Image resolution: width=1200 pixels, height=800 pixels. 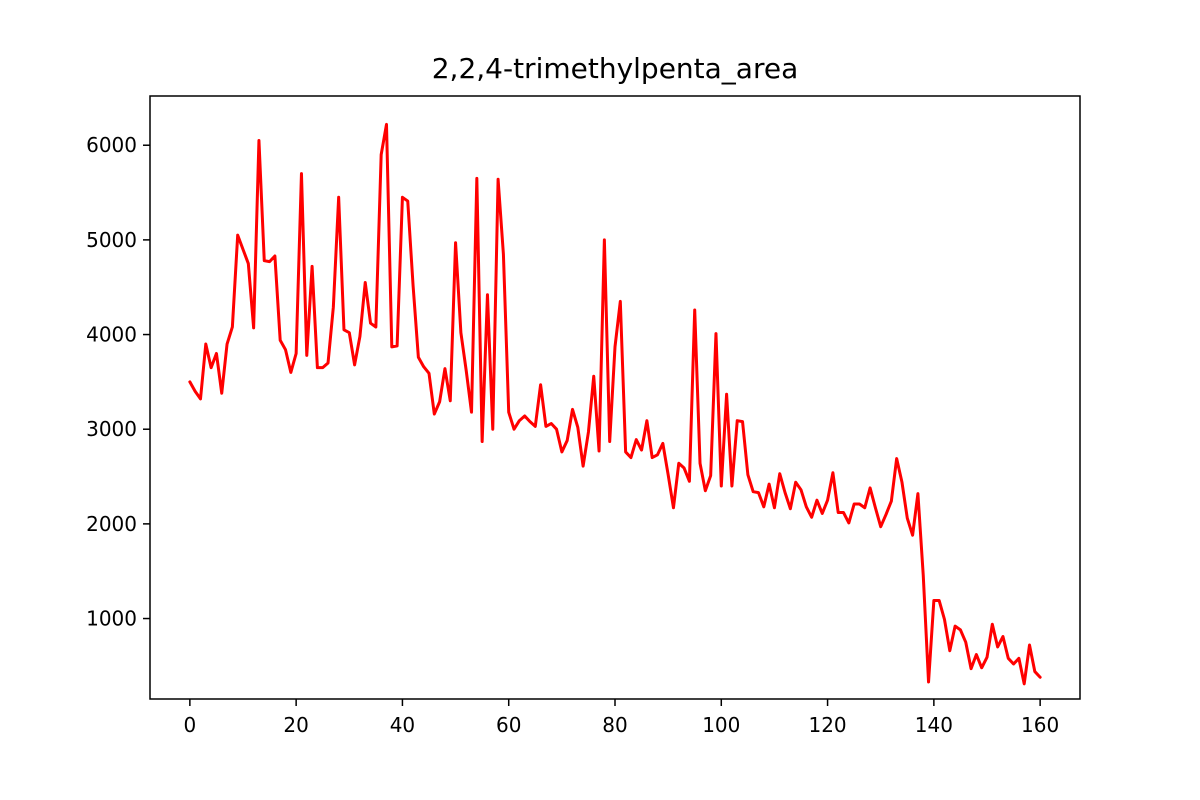 I want to click on x-tick-label: 0, so click(x=189, y=725).